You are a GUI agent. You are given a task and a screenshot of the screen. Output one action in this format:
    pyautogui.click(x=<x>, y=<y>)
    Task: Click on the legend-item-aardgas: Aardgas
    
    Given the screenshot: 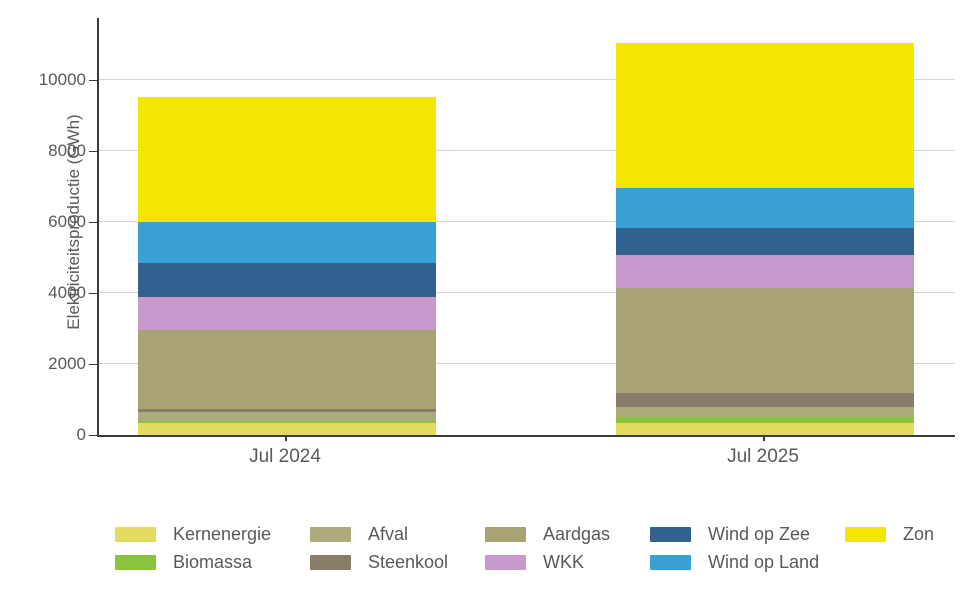 What is the action you would take?
    pyautogui.click(x=548, y=533)
    